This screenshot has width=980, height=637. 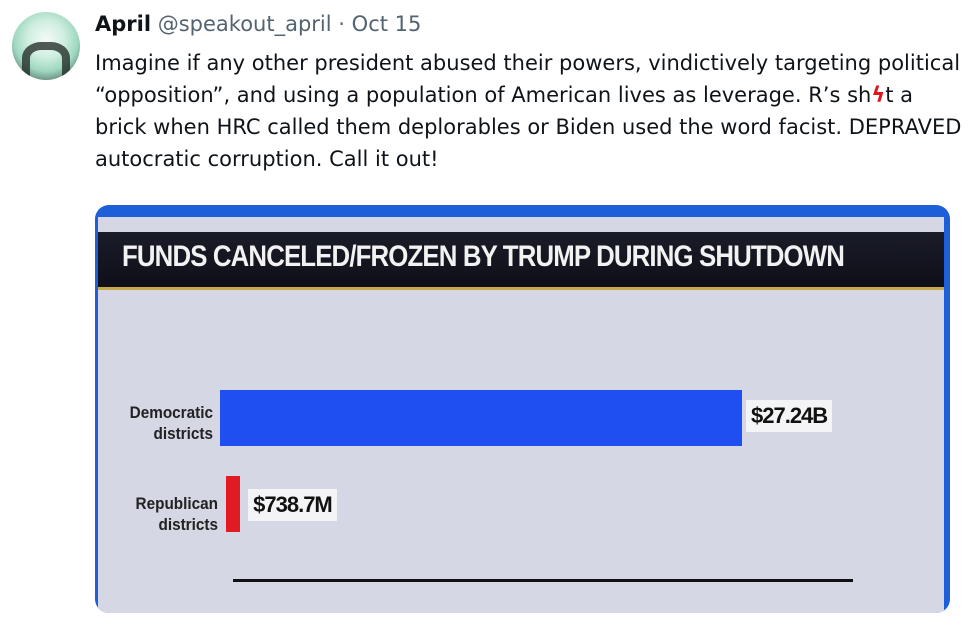 What do you see at coordinates (161, 423) in the screenshot?
I see `category-label: Democratic districts` at bounding box center [161, 423].